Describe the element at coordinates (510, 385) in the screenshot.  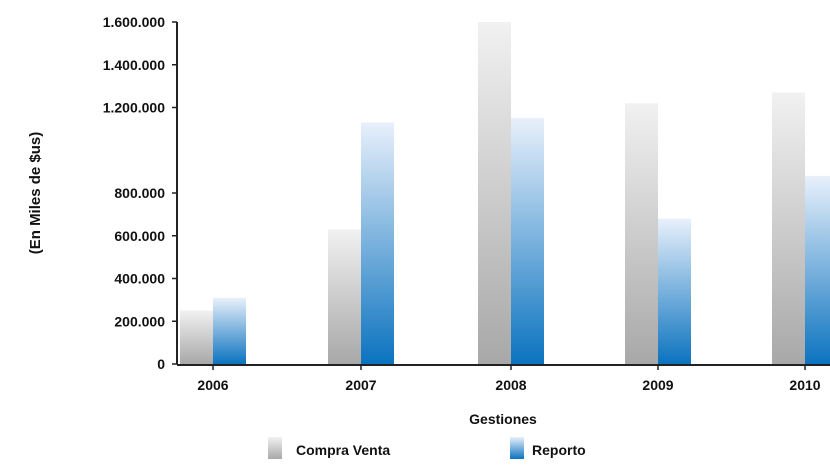
I see `x-tick-label: 2008` at that location.